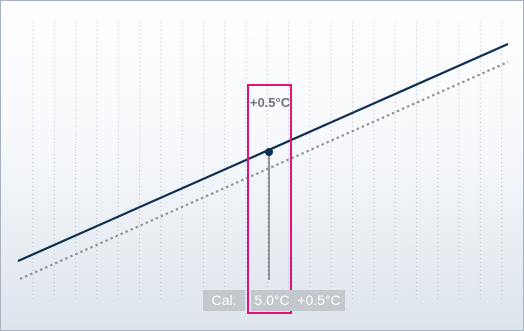 The image size is (524, 331). I want to click on calibration-readout: Cal. 5.0°C +0.5°C, so click(274, 300).